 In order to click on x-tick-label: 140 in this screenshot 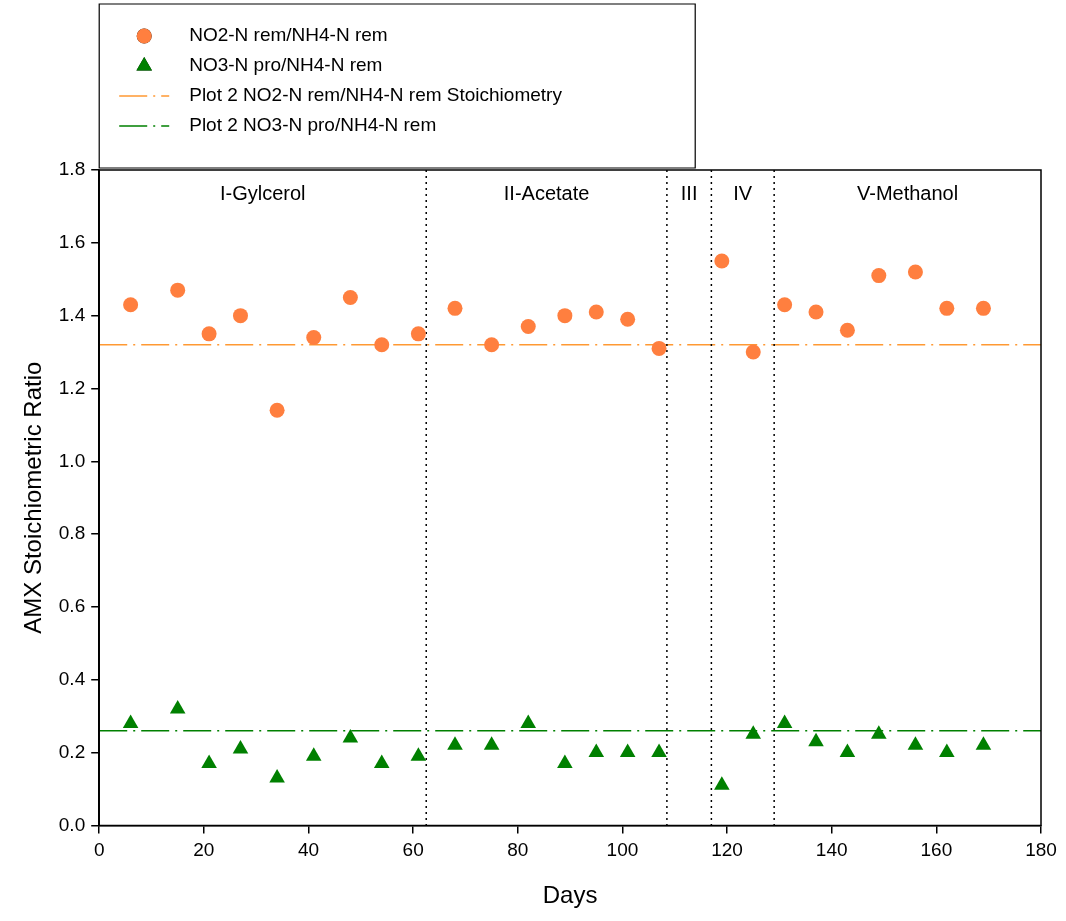, I will do `click(831, 850)`.